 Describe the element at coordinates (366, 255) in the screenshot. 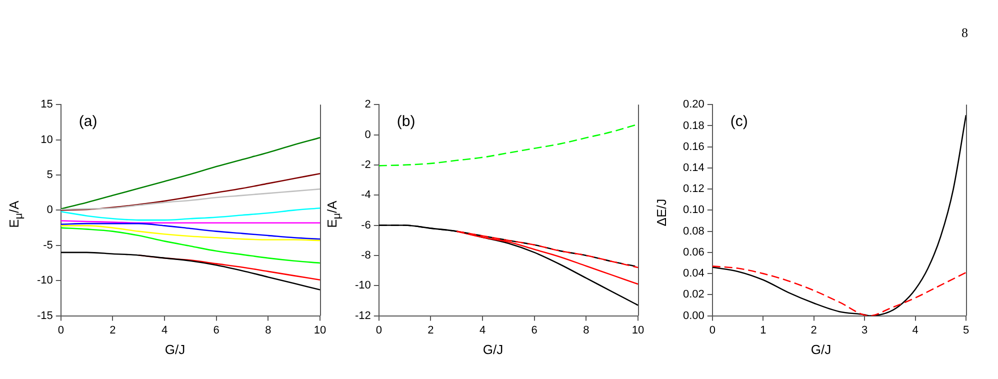

I see `y-tick-label: -8` at that location.